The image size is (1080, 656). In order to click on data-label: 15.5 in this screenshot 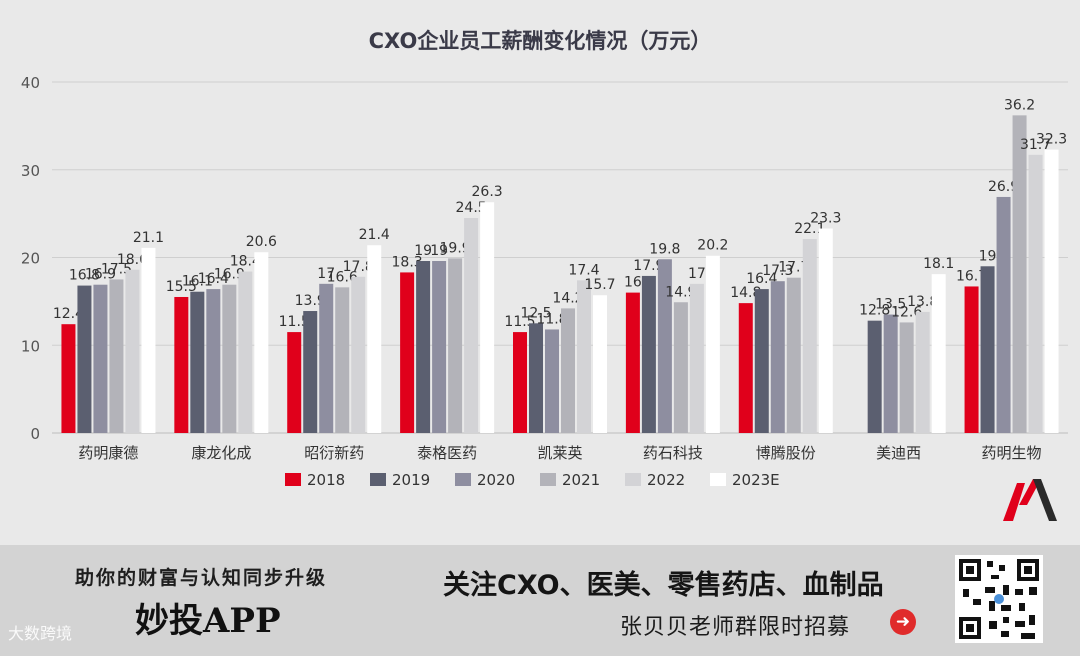, I will do `click(181, 287)`.